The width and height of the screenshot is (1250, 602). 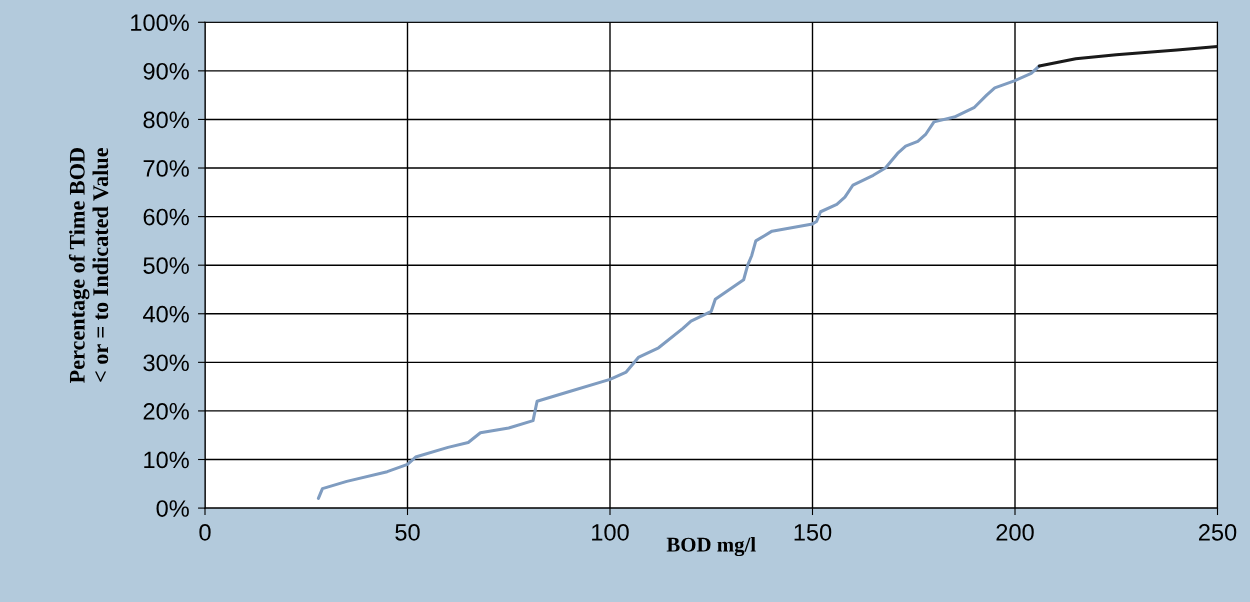 What do you see at coordinates (166, 411) in the screenshot?
I see `y-tick-label: 20%` at bounding box center [166, 411].